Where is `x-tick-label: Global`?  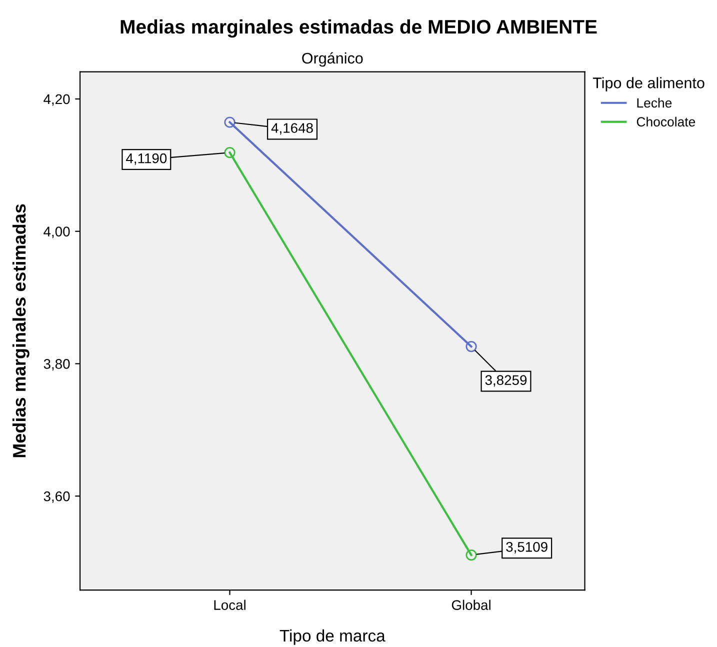 x-tick-label: Global is located at coordinates (471, 605).